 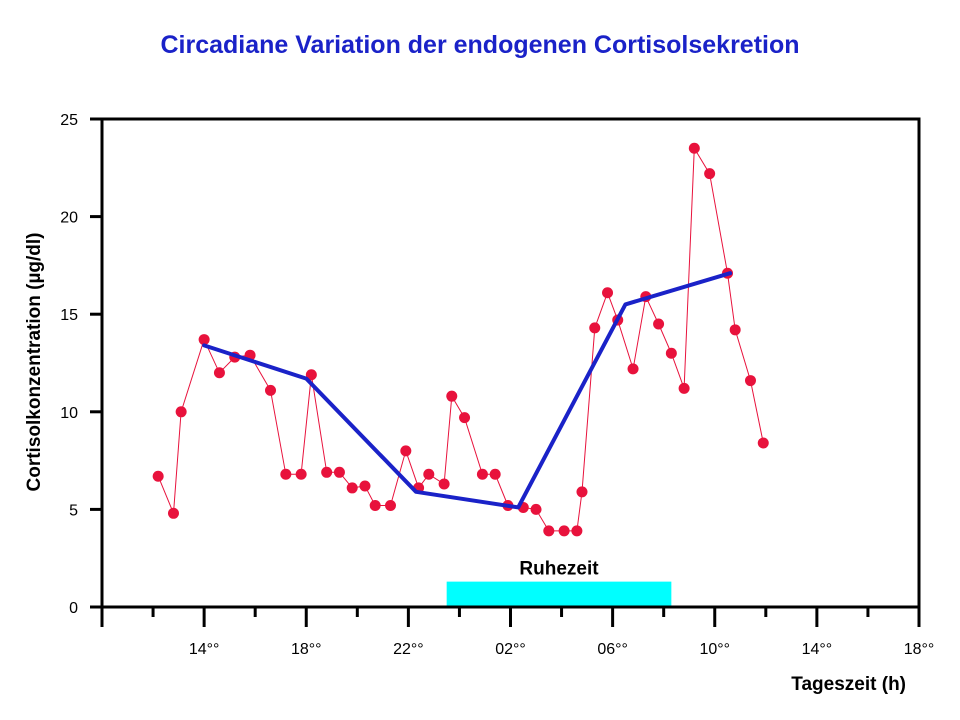 What do you see at coordinates (612, 649) in the screenshot?
I see `x-tick-label: 06°°` at bounding box center [612, 649].